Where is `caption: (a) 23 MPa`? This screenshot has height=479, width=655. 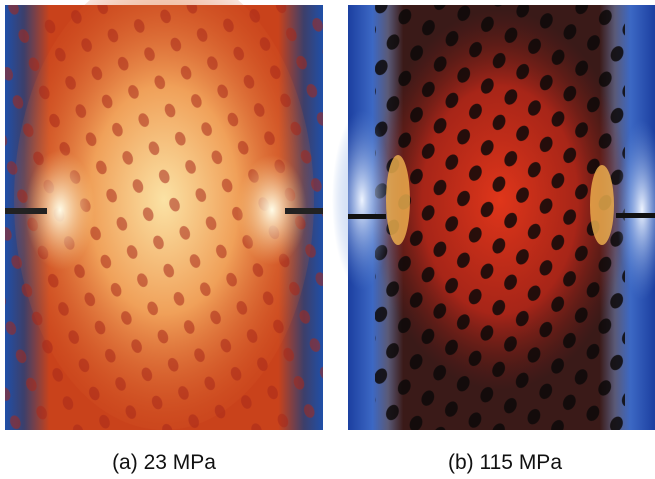
caption: (a) 23 MPa is located at coordinates (164, 462).